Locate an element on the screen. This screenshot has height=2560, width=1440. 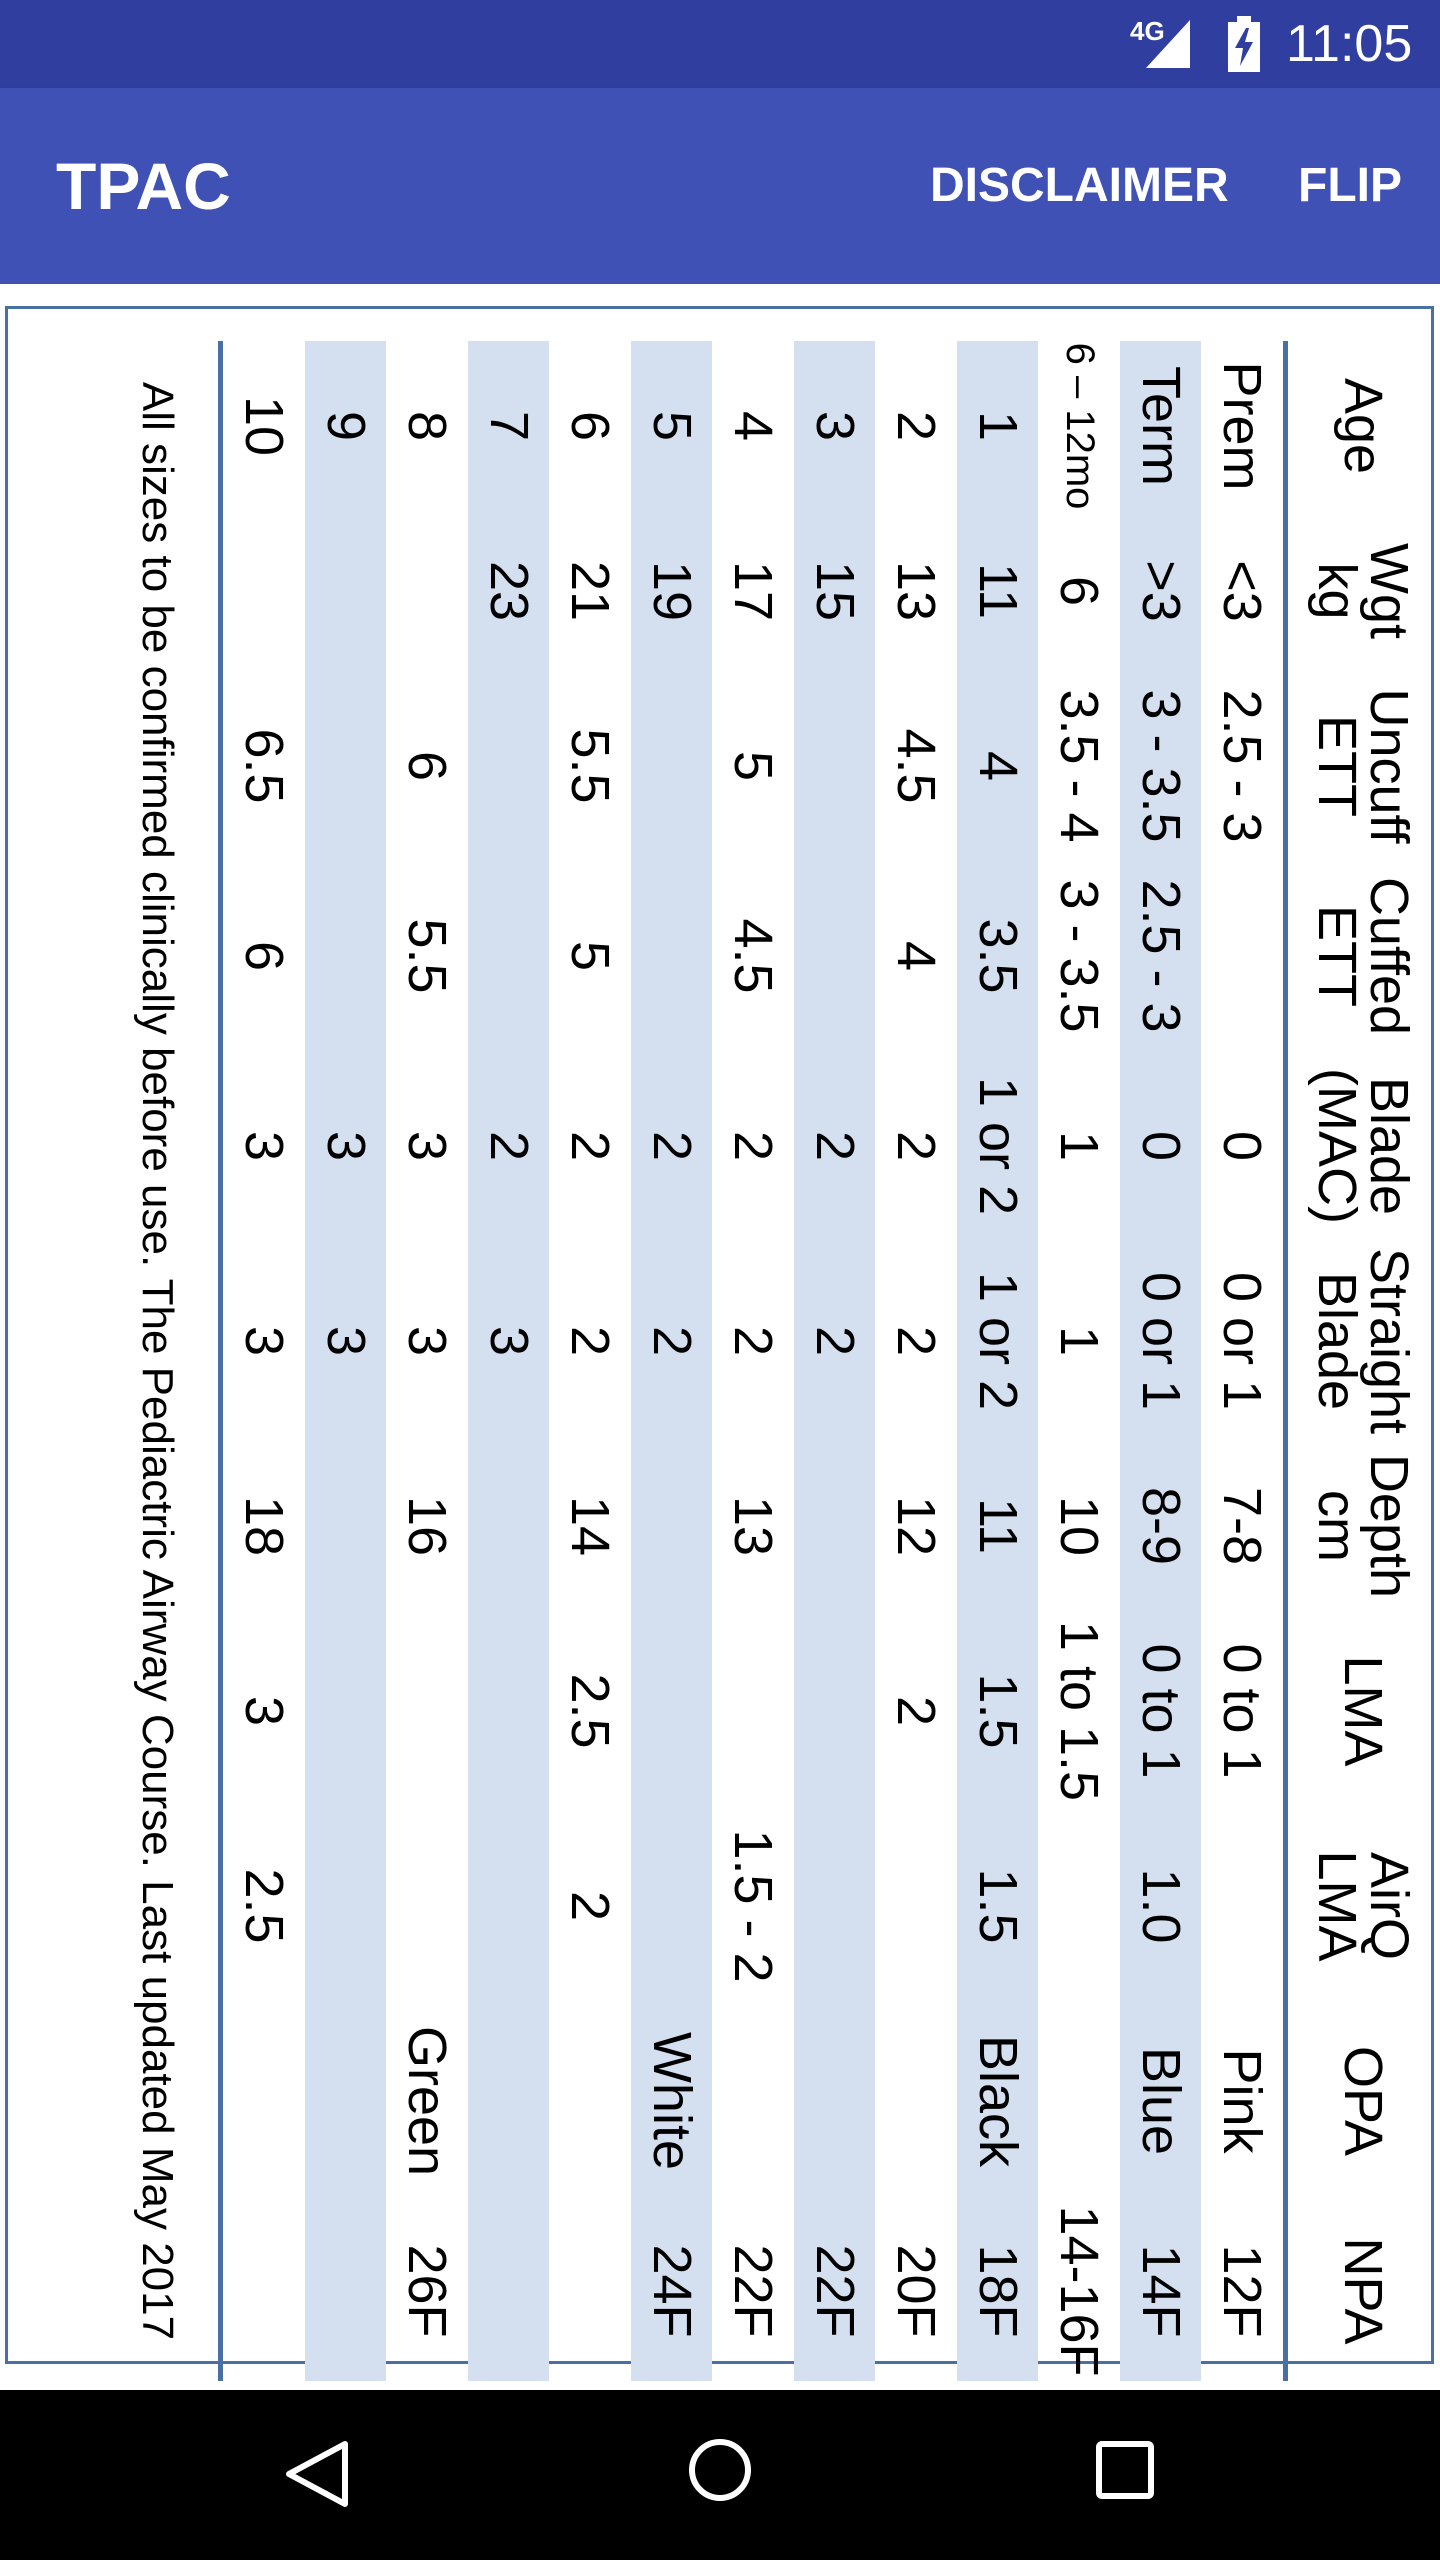
table-cell: 14-16F is located at coordinates (1079, 2291).